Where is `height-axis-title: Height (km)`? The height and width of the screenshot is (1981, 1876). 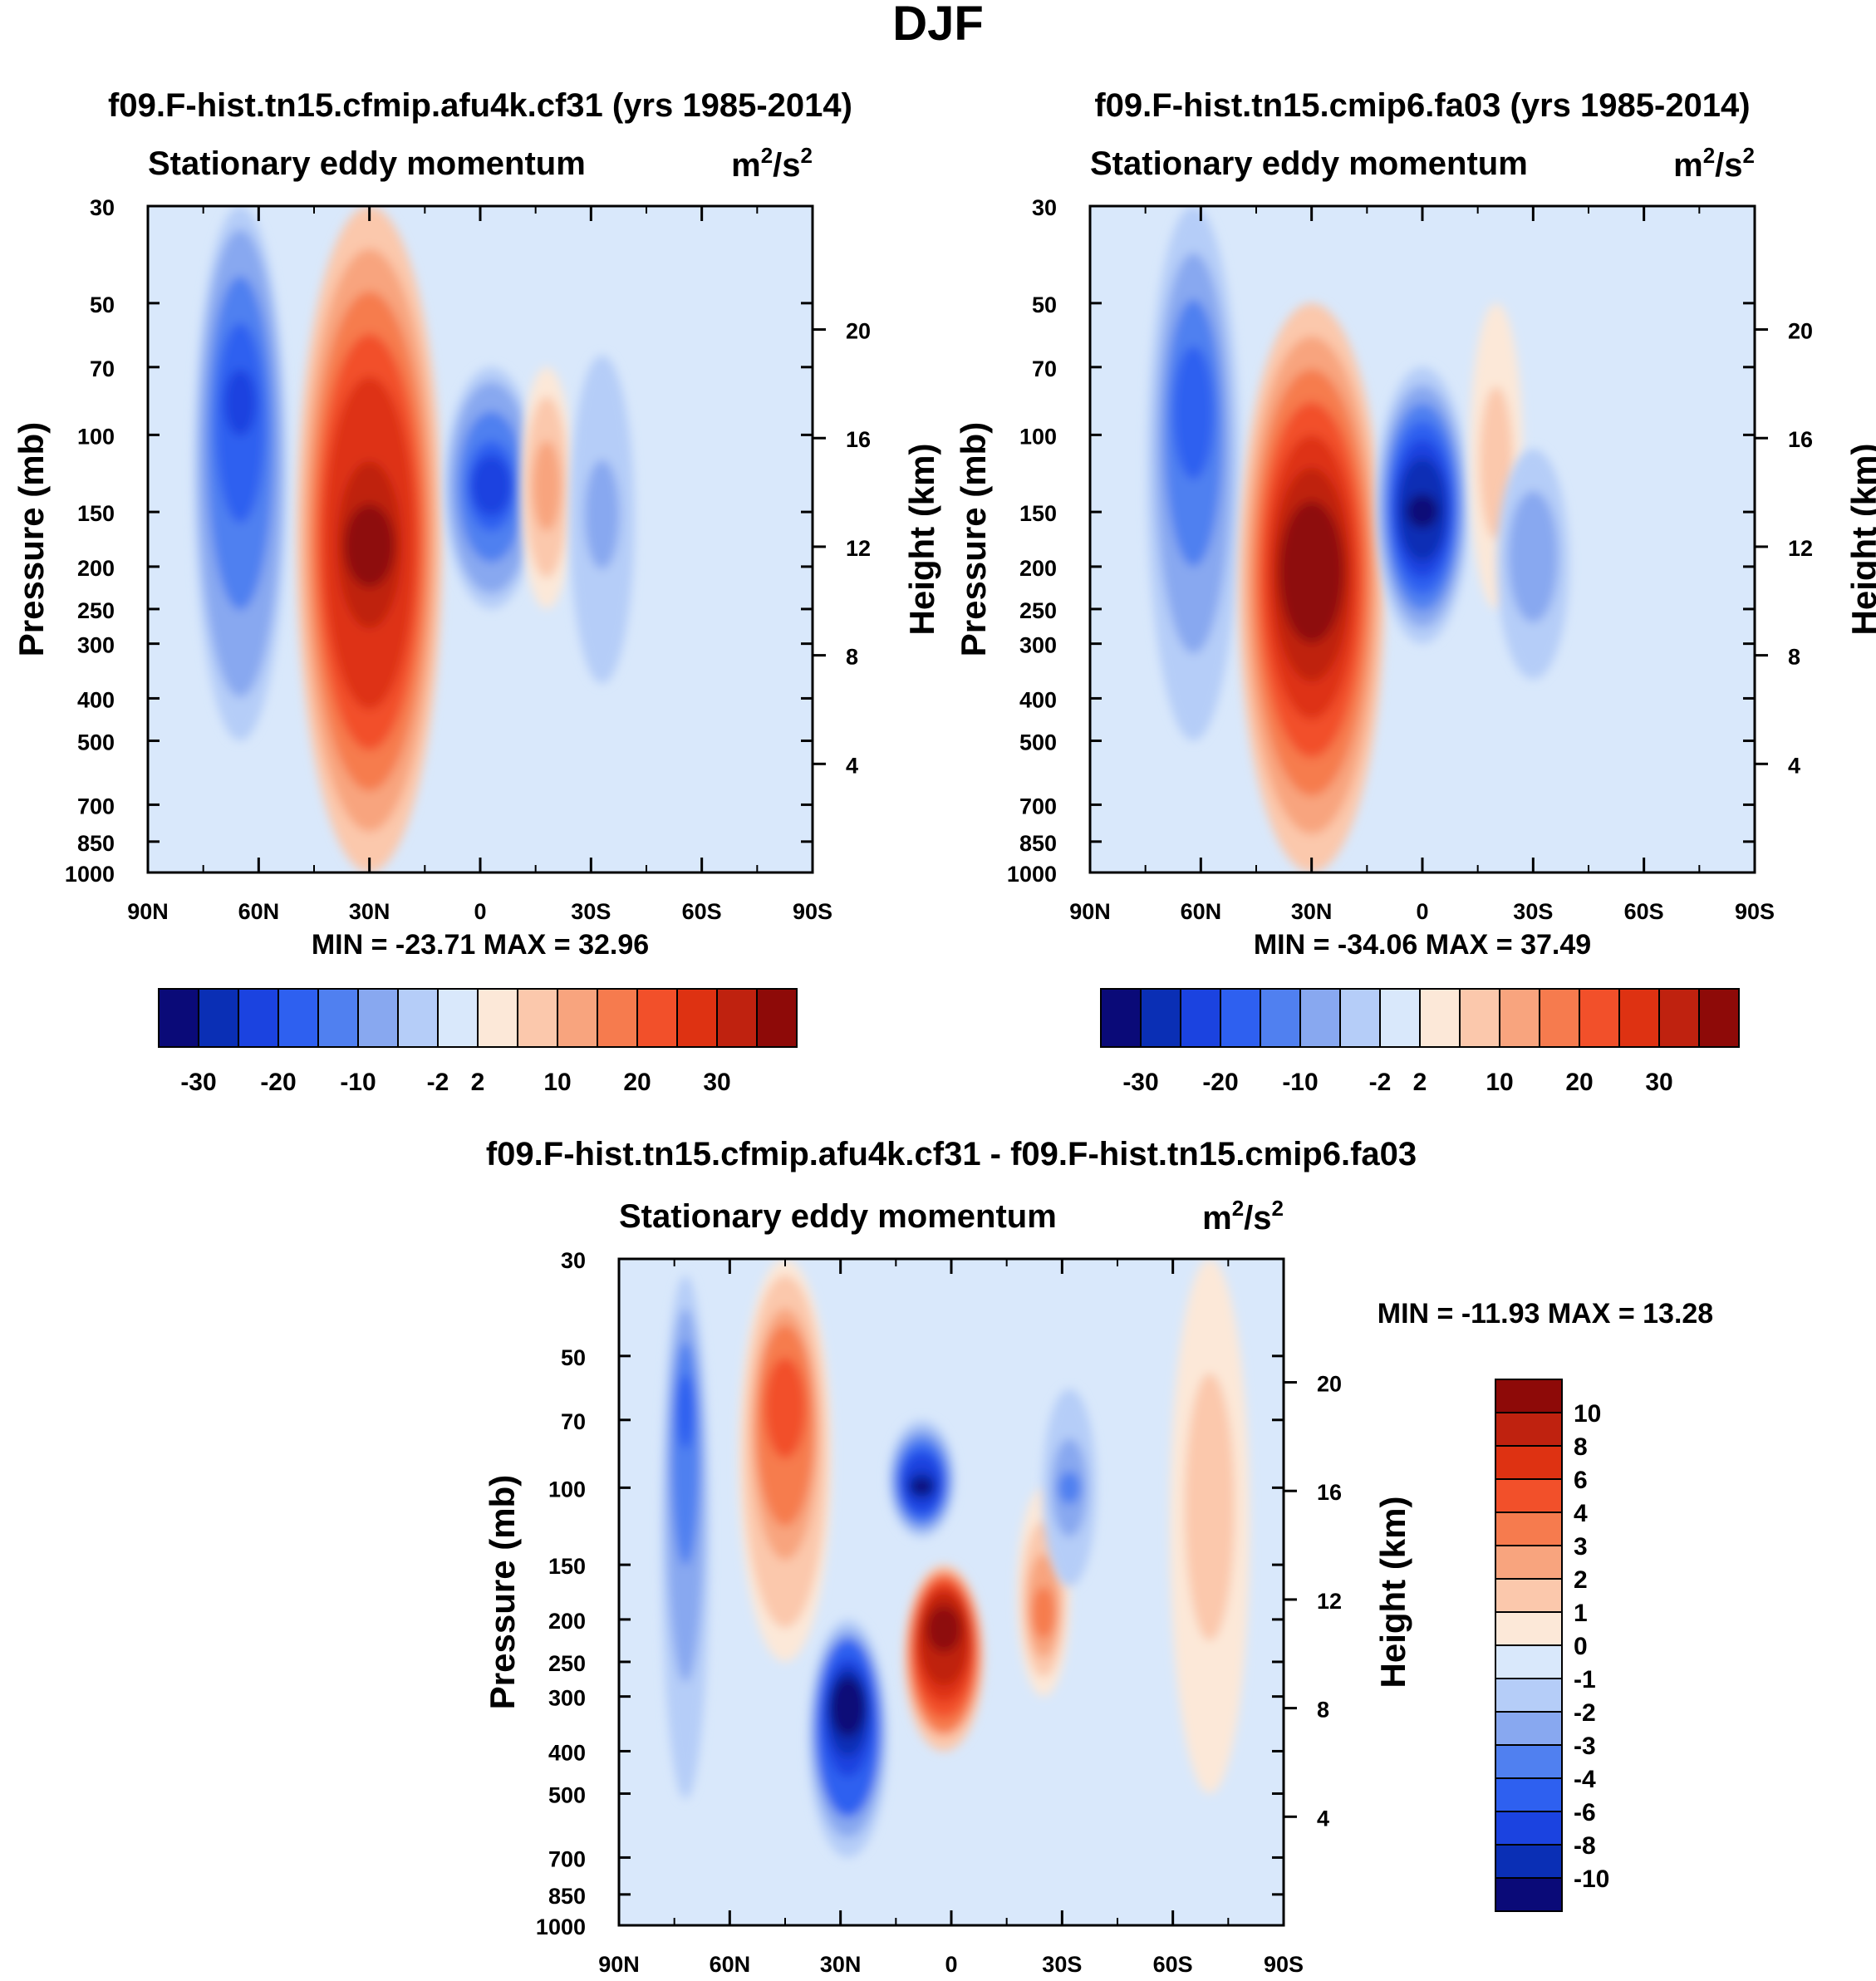
height-axis-title: Height (km) is located at coordinates (922, 540).